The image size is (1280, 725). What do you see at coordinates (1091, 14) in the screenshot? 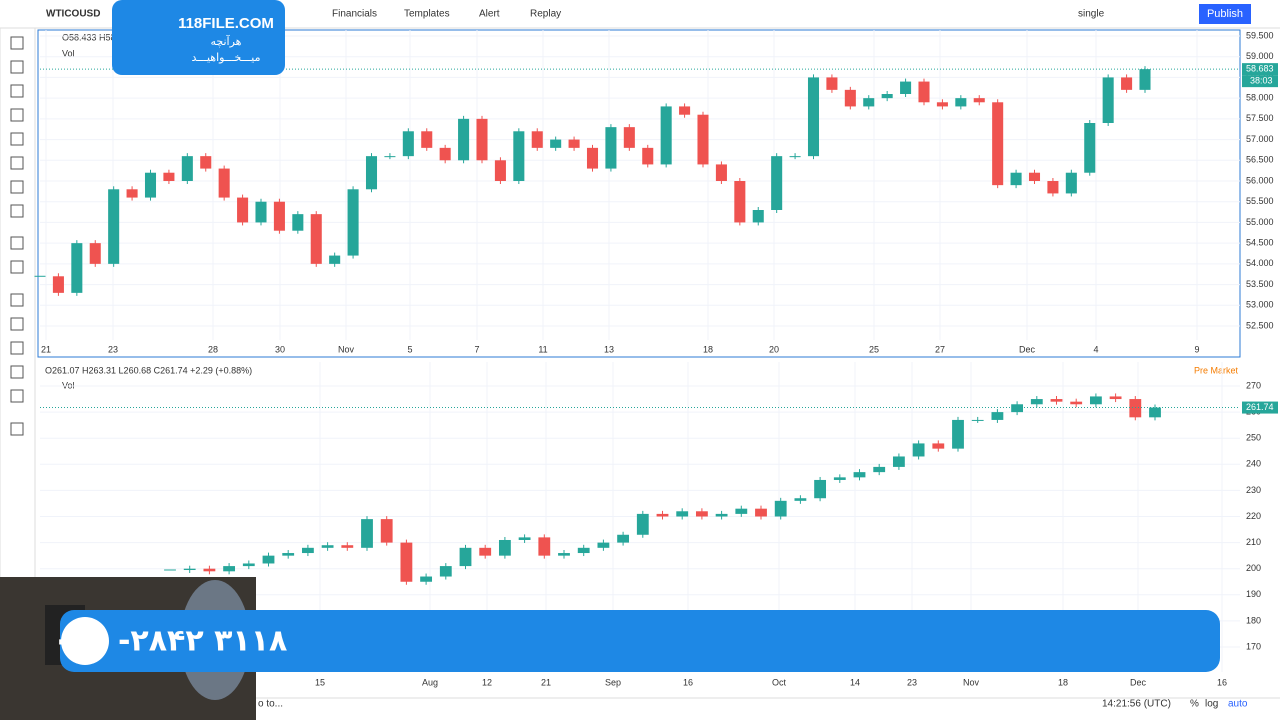
I see `layout: single` at bounding box center [1091, 14].